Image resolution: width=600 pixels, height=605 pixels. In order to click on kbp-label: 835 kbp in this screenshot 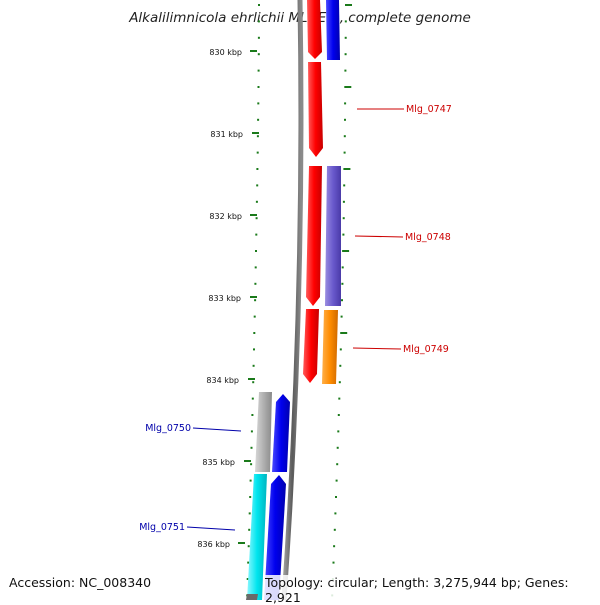, I will do `click(218, 462)`.